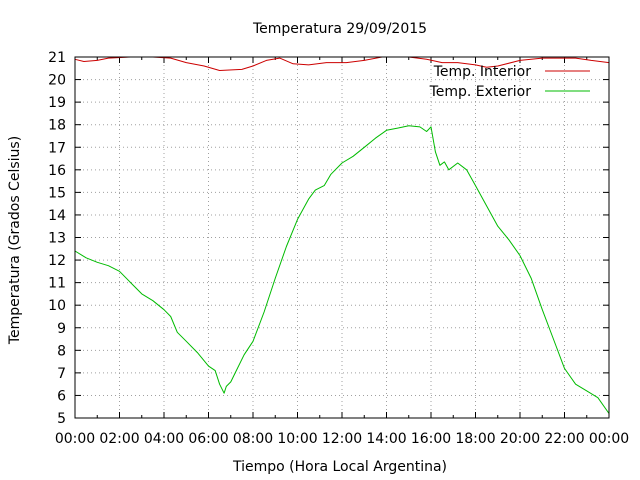 The height and width of the screenshot is (480, 640). What do you see at coordinates (57, 103) in the screenshot?
I see `y-tick-label: 19` at bounding box center [57, 103].